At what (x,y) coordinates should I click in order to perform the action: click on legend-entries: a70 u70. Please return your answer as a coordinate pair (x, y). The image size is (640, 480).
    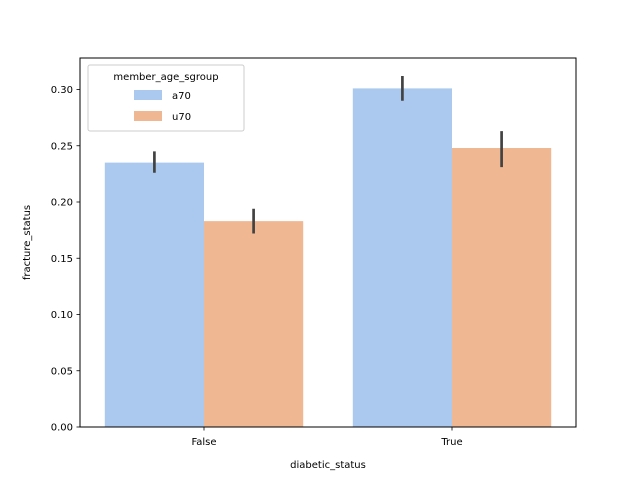
    Looking at the image, I should click on (162, 106).